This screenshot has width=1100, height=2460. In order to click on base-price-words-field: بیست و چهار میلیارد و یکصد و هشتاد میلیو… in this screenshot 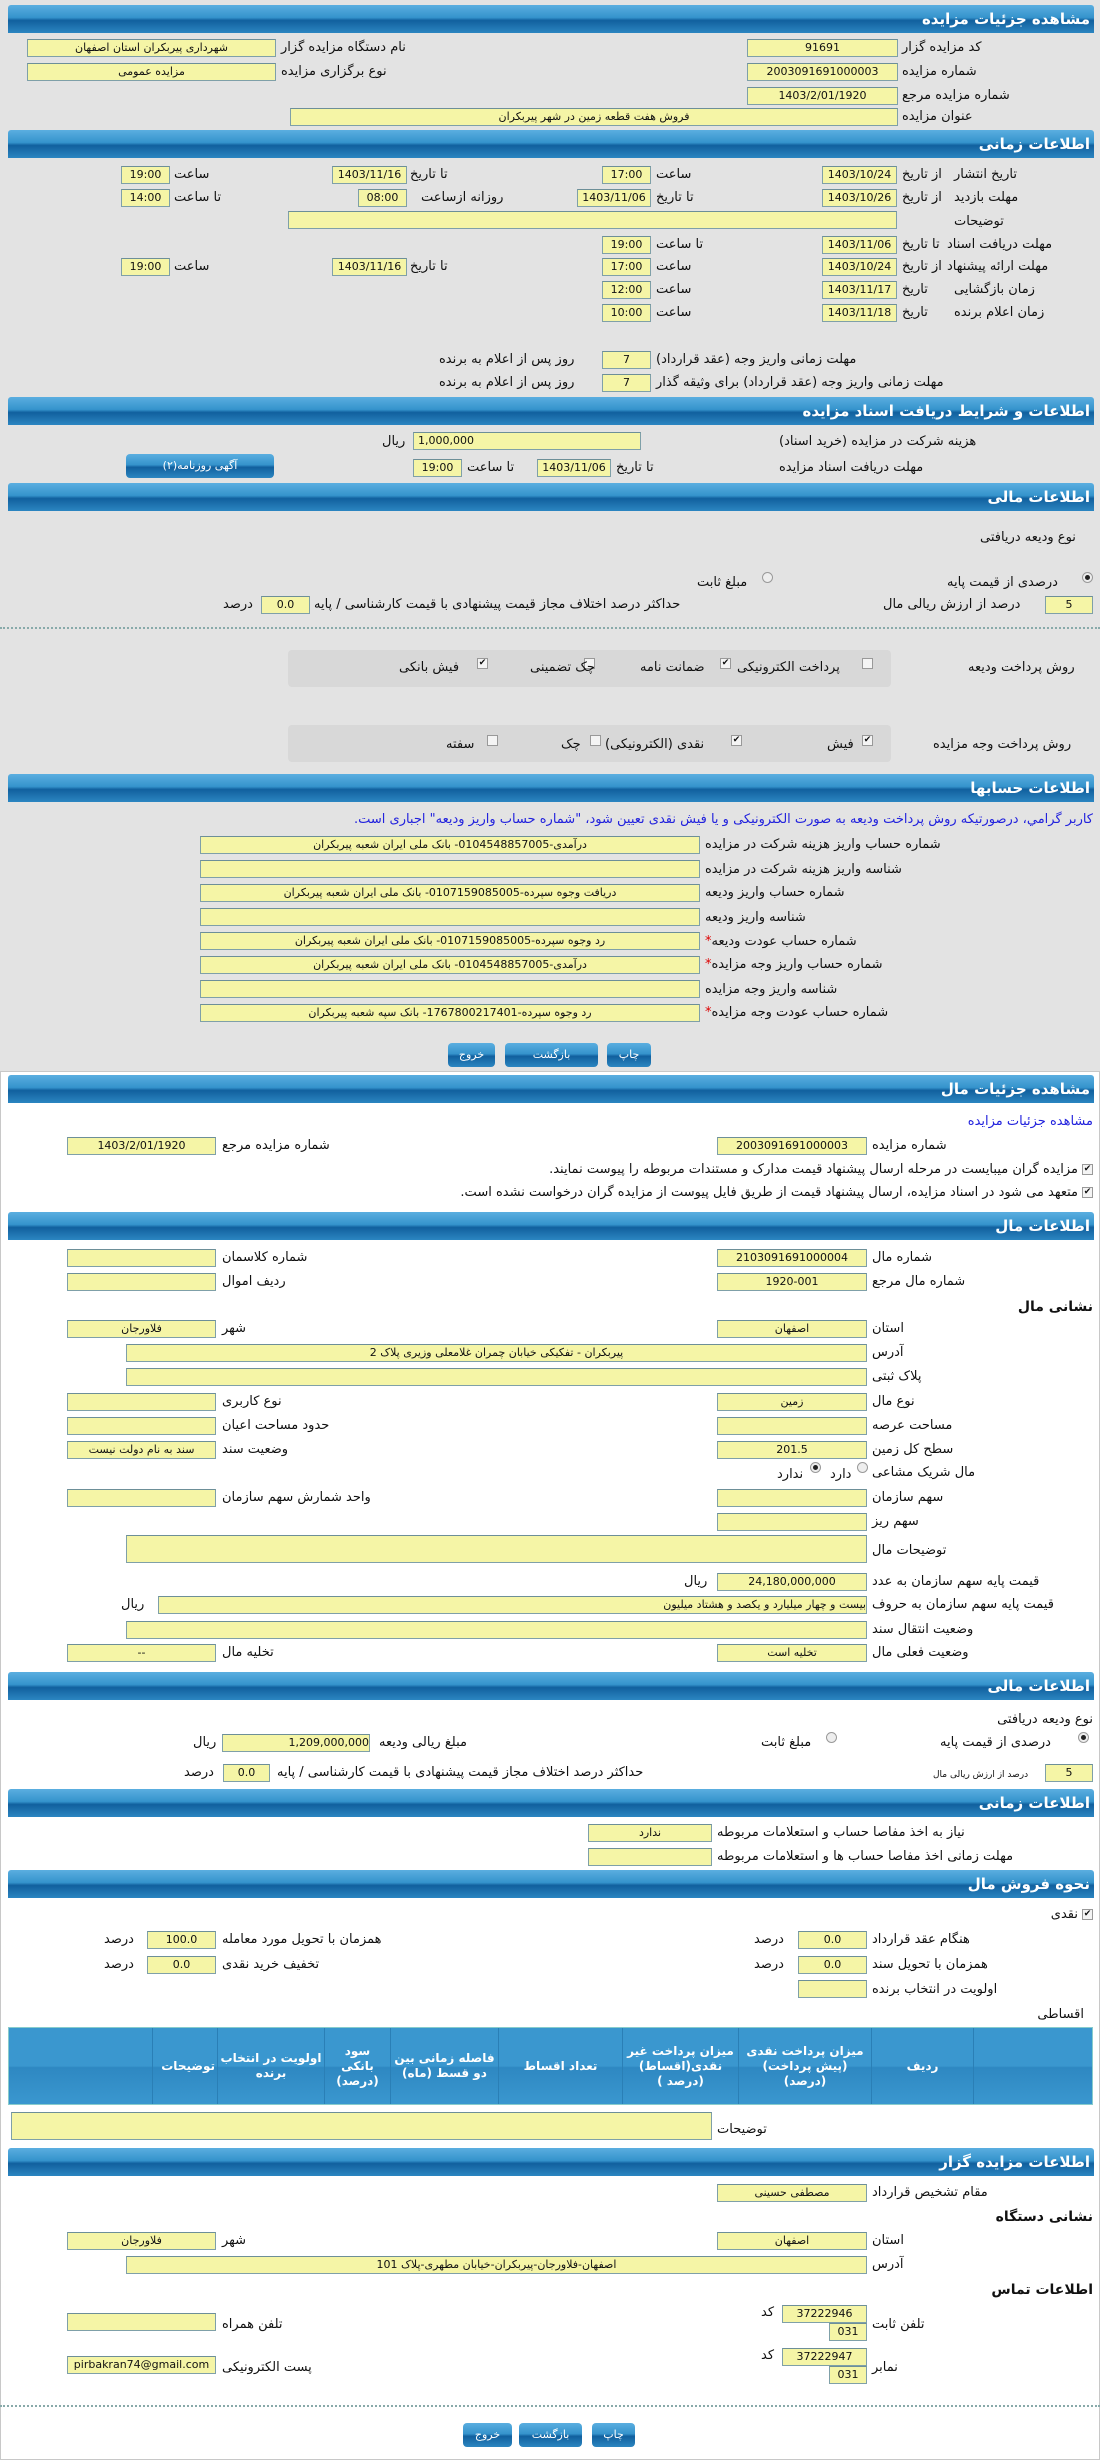, I will do `click(512, 1605)`.